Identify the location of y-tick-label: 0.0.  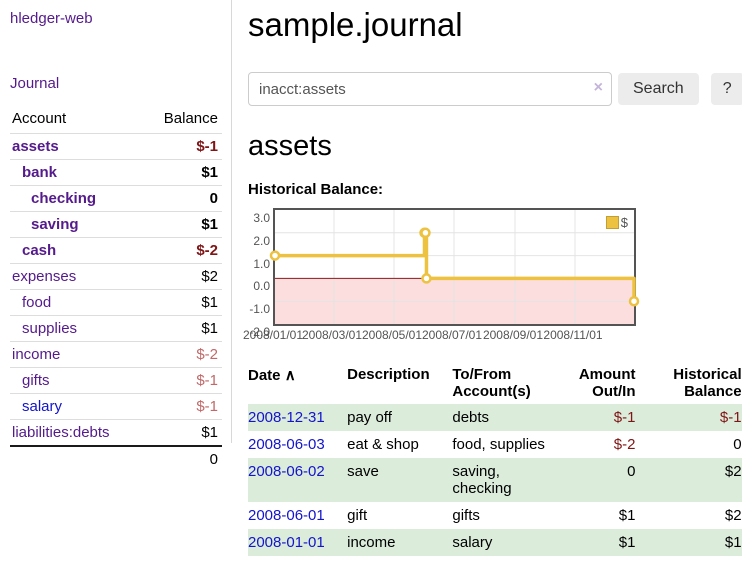
(261, 286).